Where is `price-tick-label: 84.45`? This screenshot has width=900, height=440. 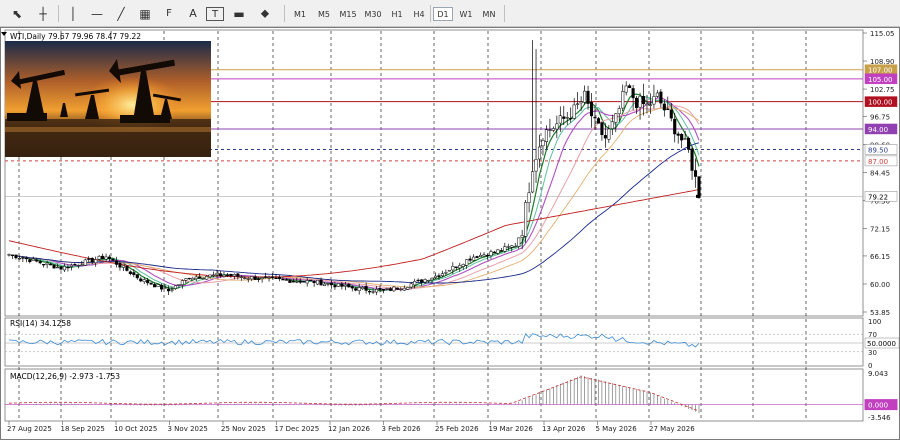
price-tick-label: 84.45 is located at coordinates (880, 174).